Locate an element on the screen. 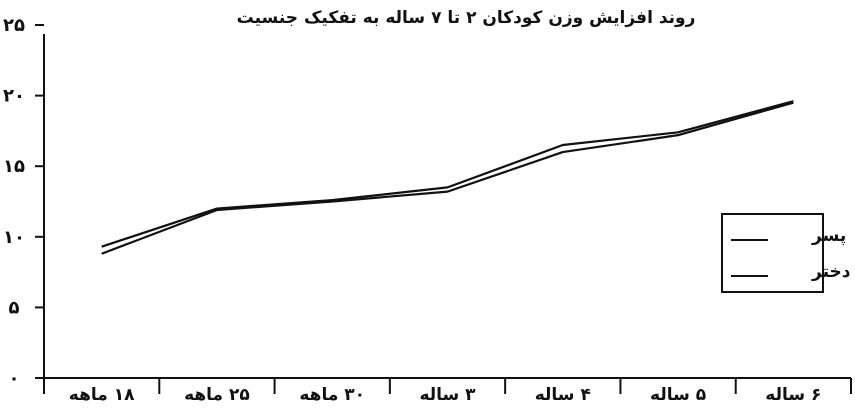  y-tick-label: ۲۵ is located at coordinates (14, 25).